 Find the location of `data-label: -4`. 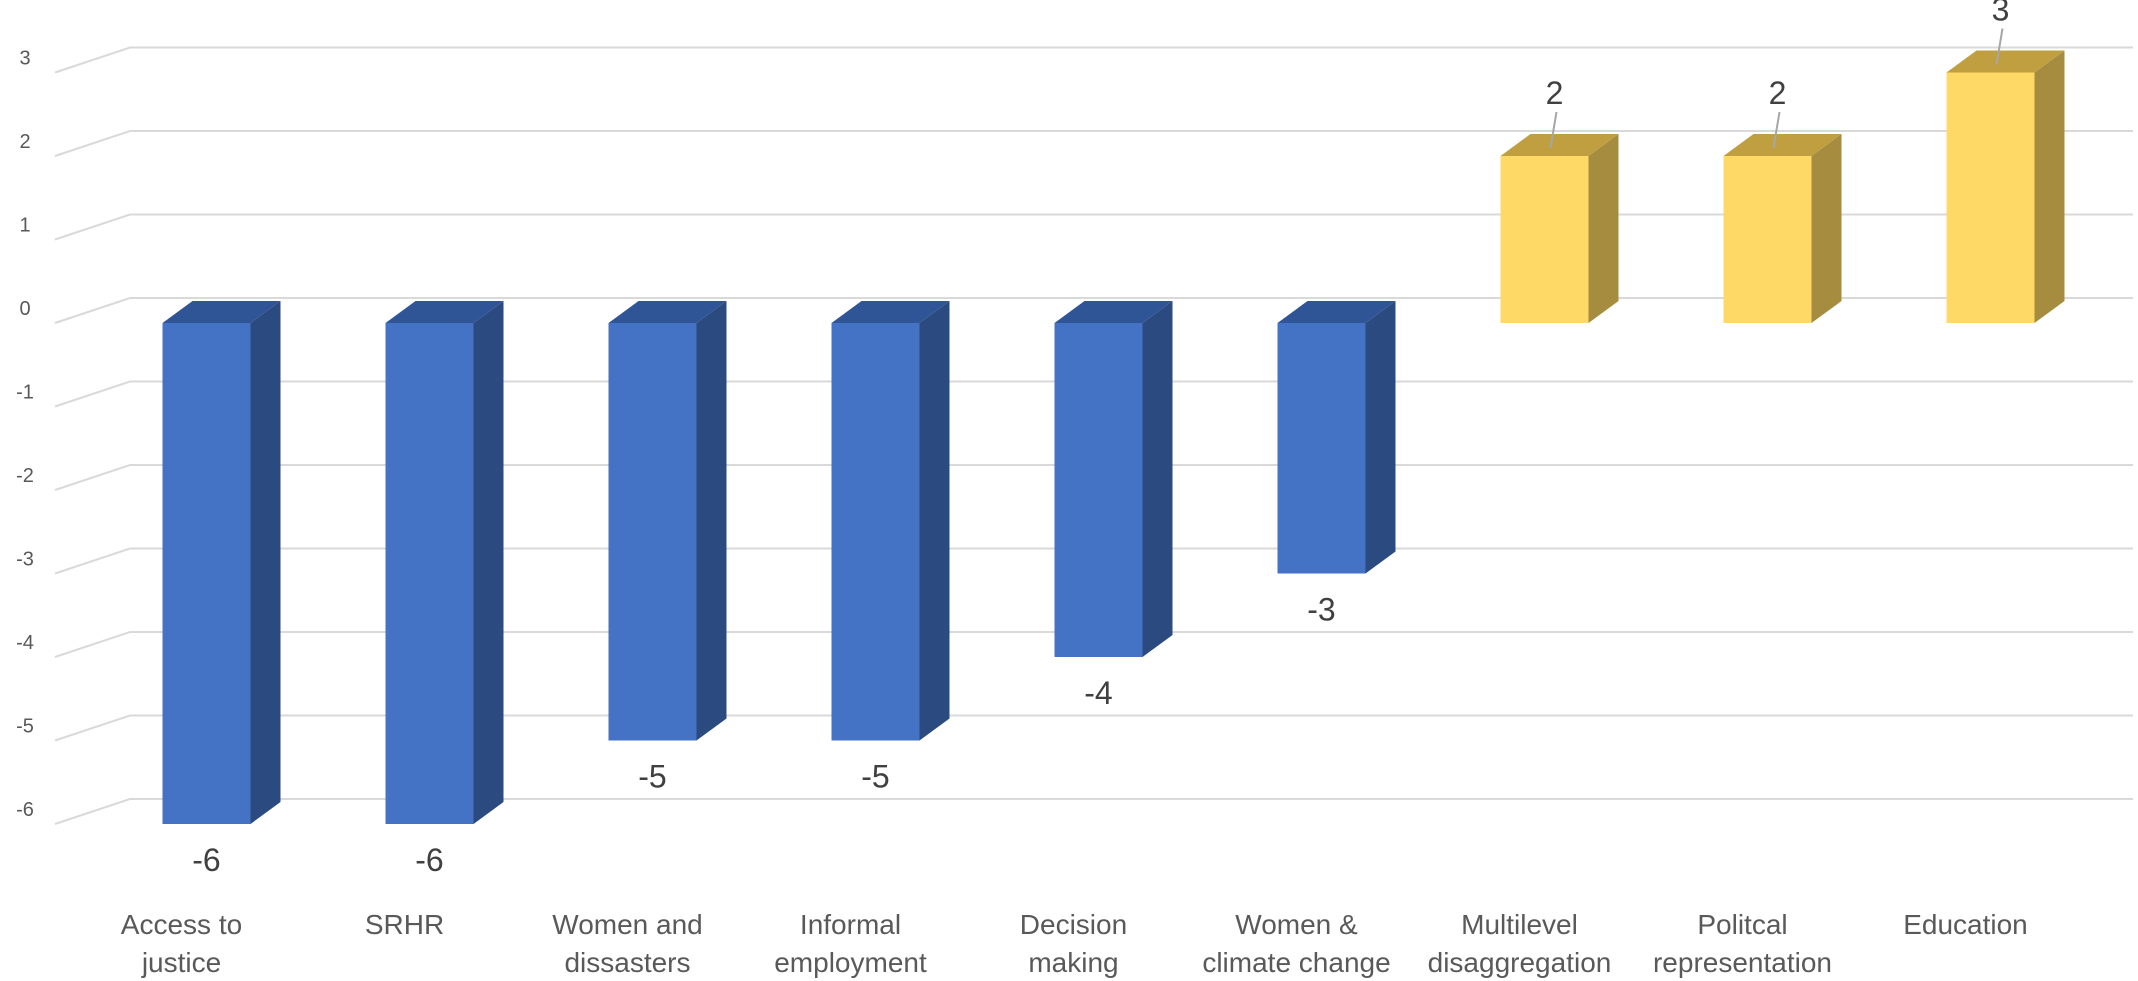

data-label: -4 is located at coordinates (1098, 693).